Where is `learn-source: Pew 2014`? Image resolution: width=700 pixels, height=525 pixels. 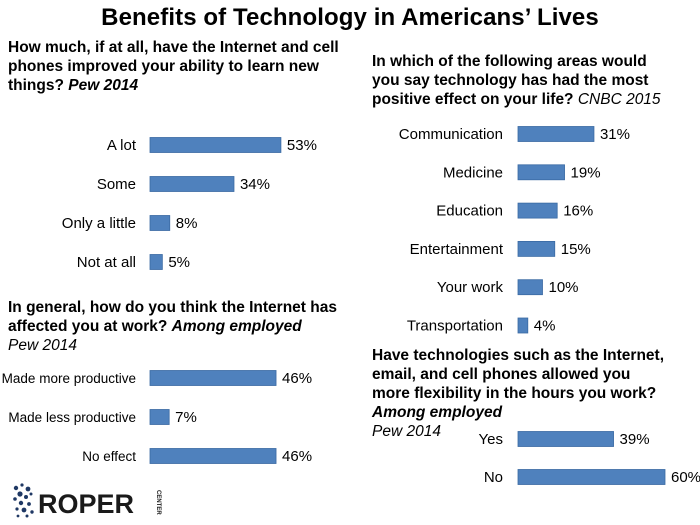
learn-source: Pew 2014 is located at coordinates (103, 85).